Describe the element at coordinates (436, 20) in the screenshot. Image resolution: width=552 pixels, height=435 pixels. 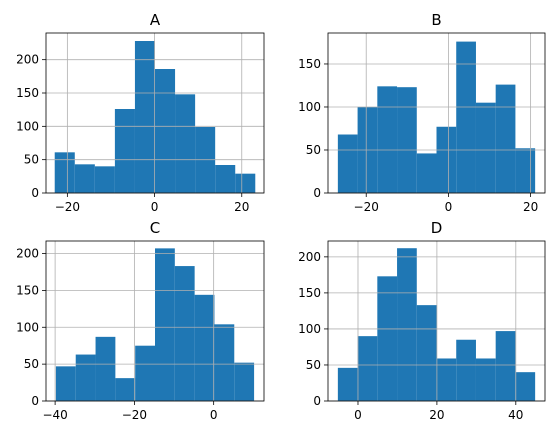
I see `subplot-title: B` at that location.